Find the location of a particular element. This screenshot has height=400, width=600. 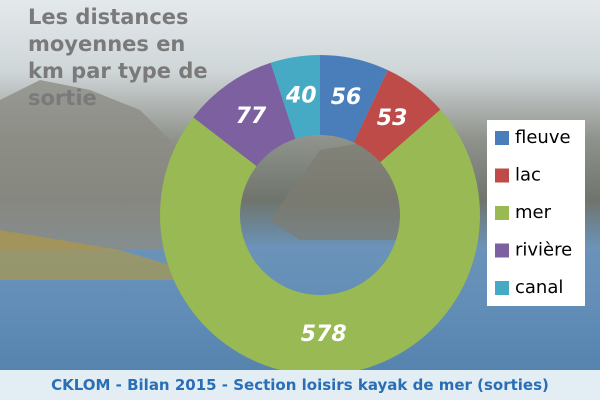

legend-label: canal is located at coordinates (539, 287).